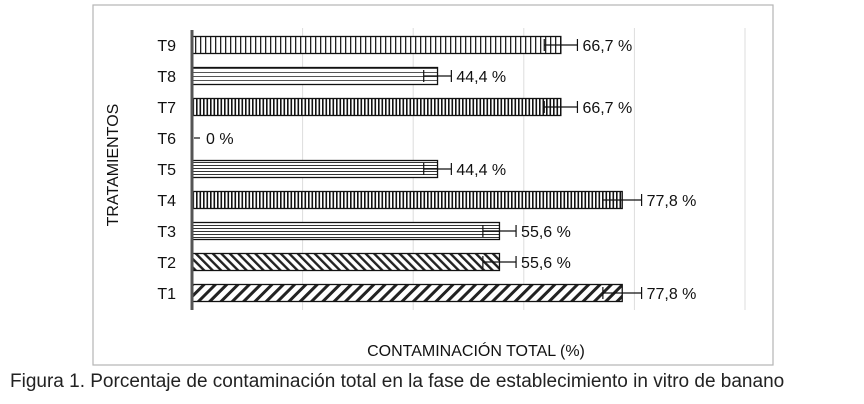  Describe the element at coordinates (499, 231) in the screenshot. I see `error-bar-t3` at that location.